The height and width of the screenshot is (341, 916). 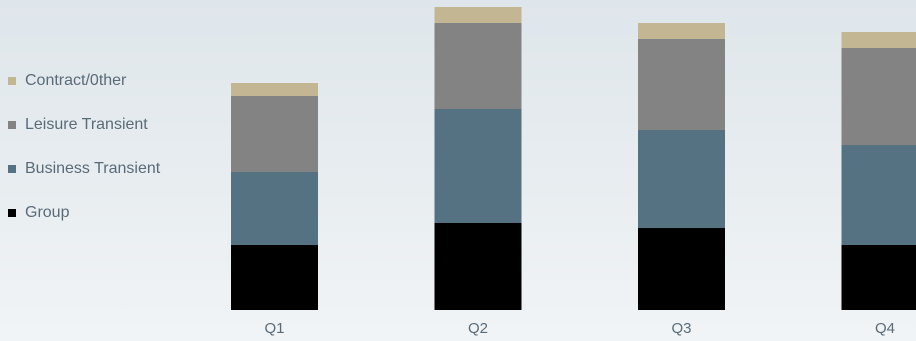 I want to click on legend-swatch-business-transient, so click(x=12, y=169).